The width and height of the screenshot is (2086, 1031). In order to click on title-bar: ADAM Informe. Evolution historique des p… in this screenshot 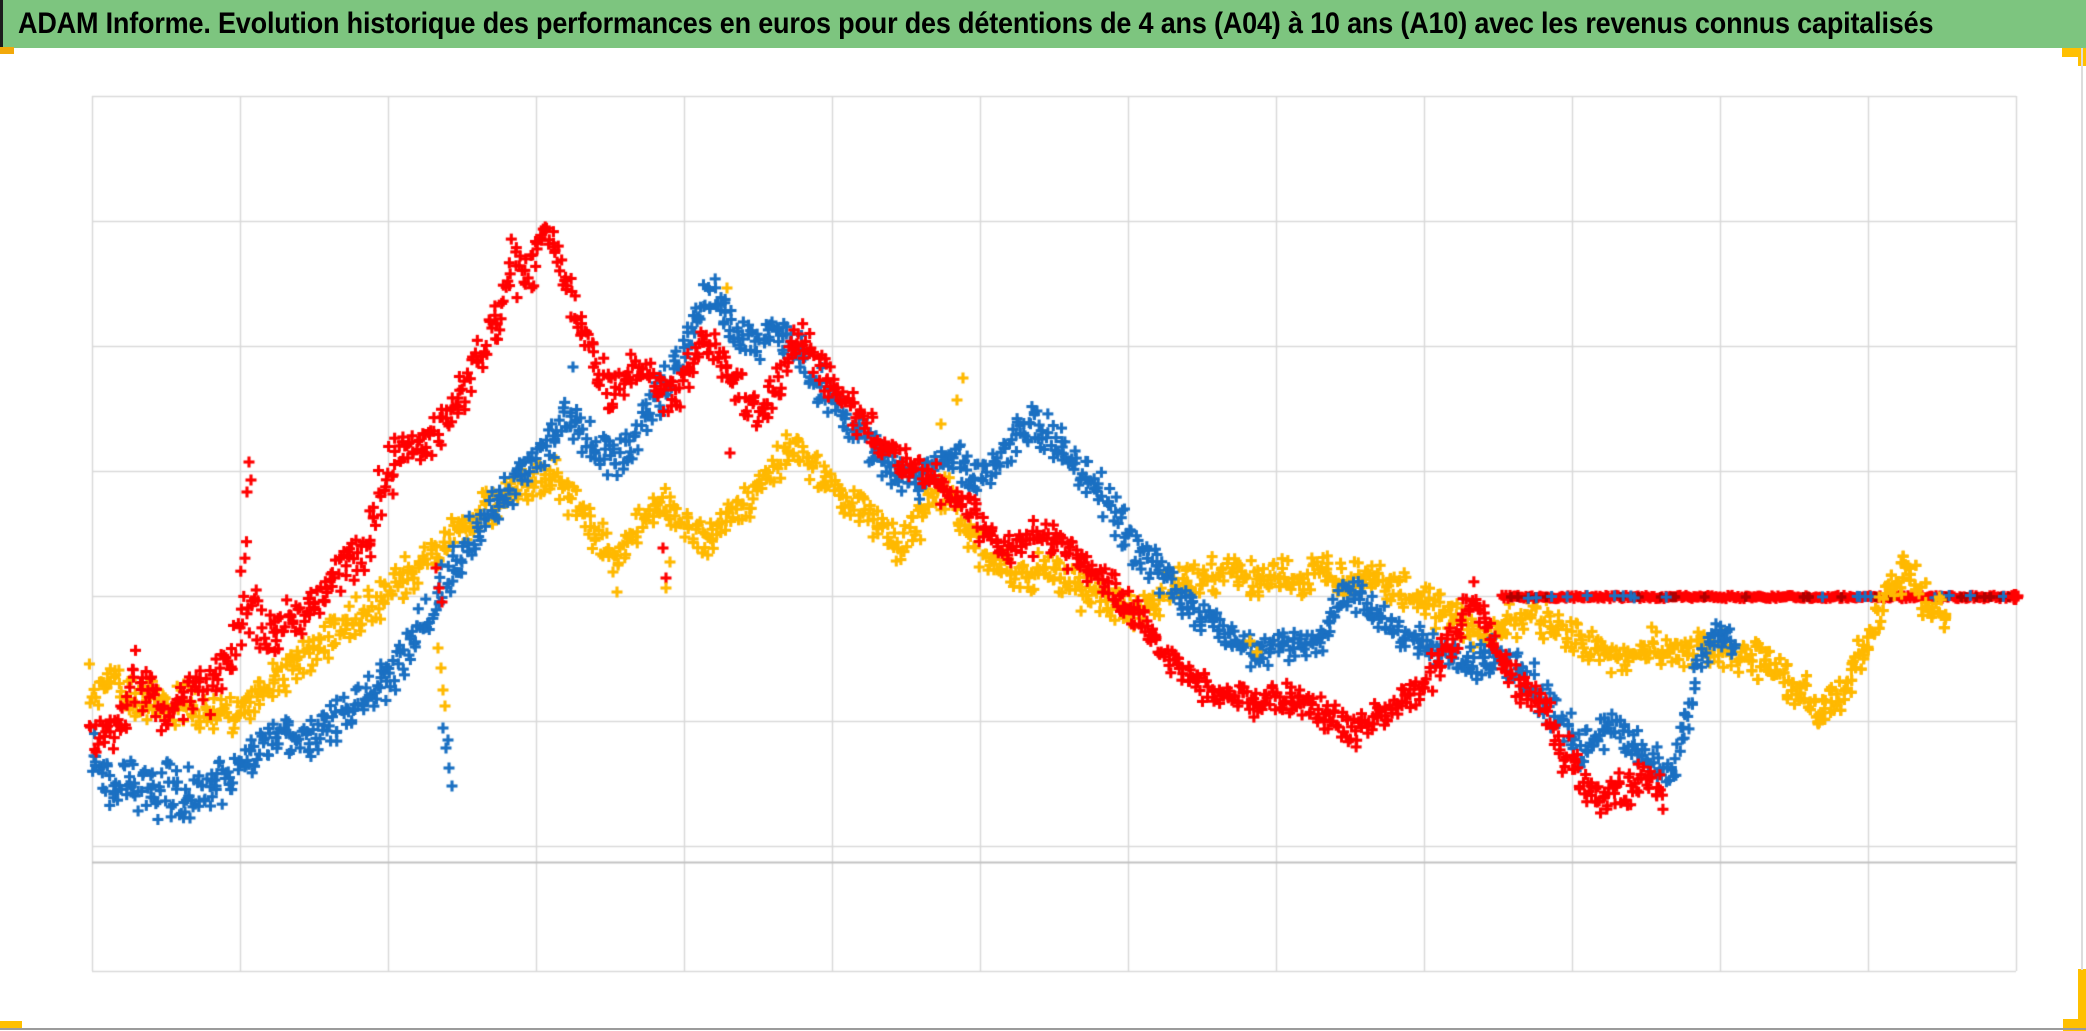, I will do `click(1043, 24)`.